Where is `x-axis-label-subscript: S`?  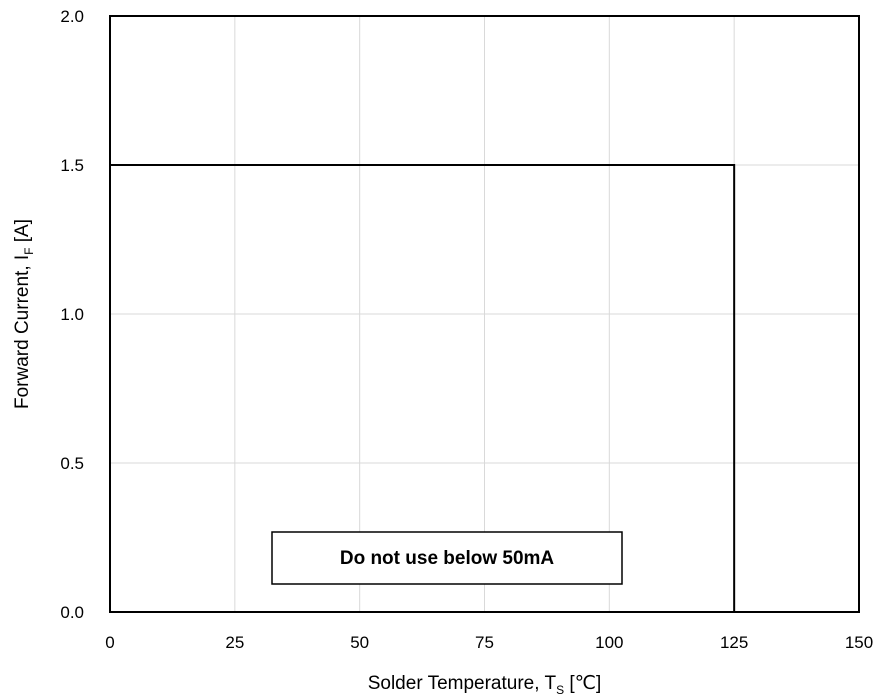
x-axis-label-subscript: S is located at coordinates (560, 690).